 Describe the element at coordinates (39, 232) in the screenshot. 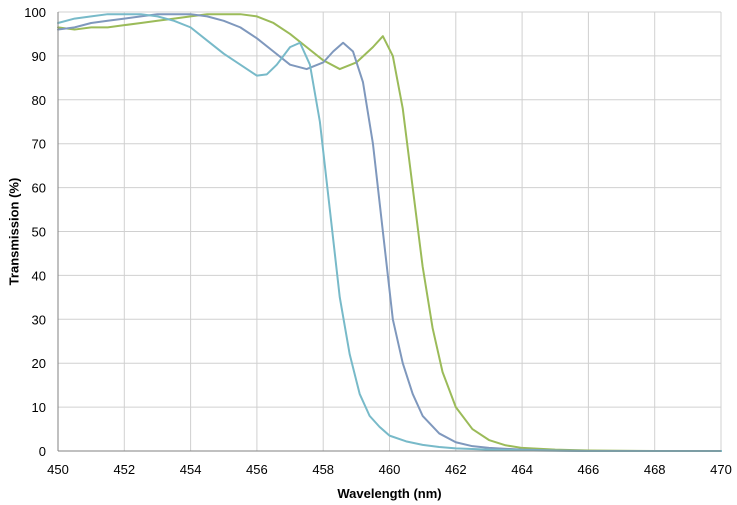

I see `y-tick-label: 50` at that location.